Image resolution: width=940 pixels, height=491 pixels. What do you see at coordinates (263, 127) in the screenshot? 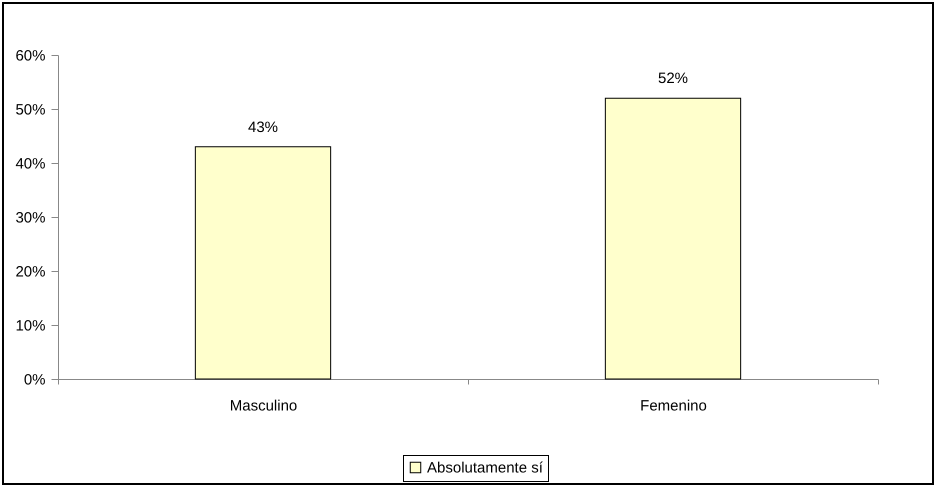
I see `data-label: 43%` at bounding box center [263, 127].